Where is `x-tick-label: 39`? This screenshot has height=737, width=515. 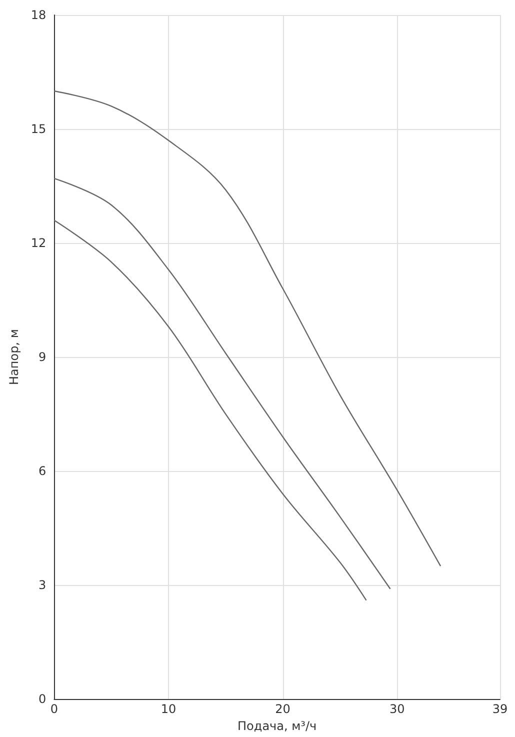
x-tick-label: 39 is located at coordinates (500, 709).